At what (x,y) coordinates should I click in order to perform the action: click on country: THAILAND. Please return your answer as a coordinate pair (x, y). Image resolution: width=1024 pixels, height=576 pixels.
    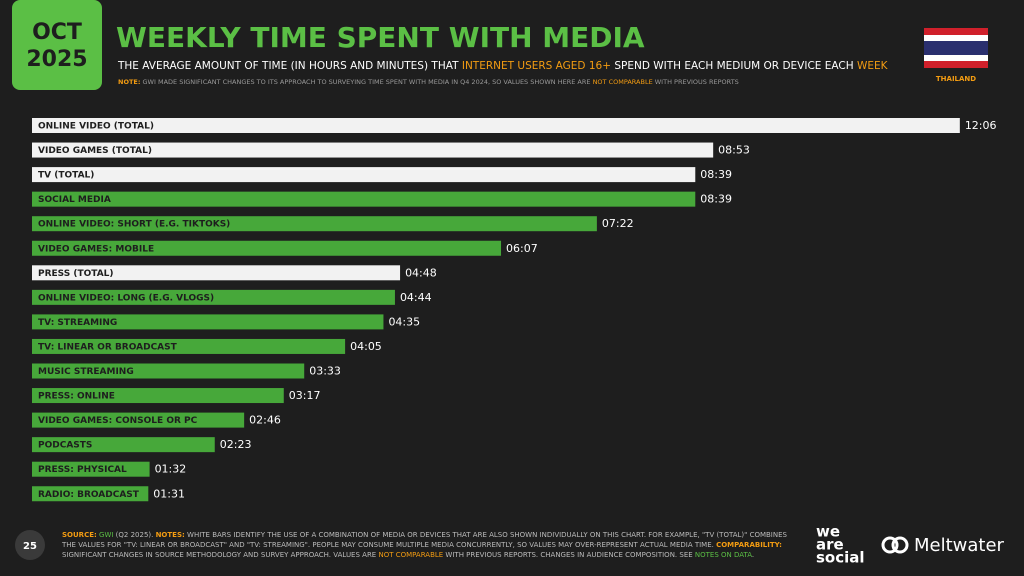
    Looking at the image, I should click on (956, 79).